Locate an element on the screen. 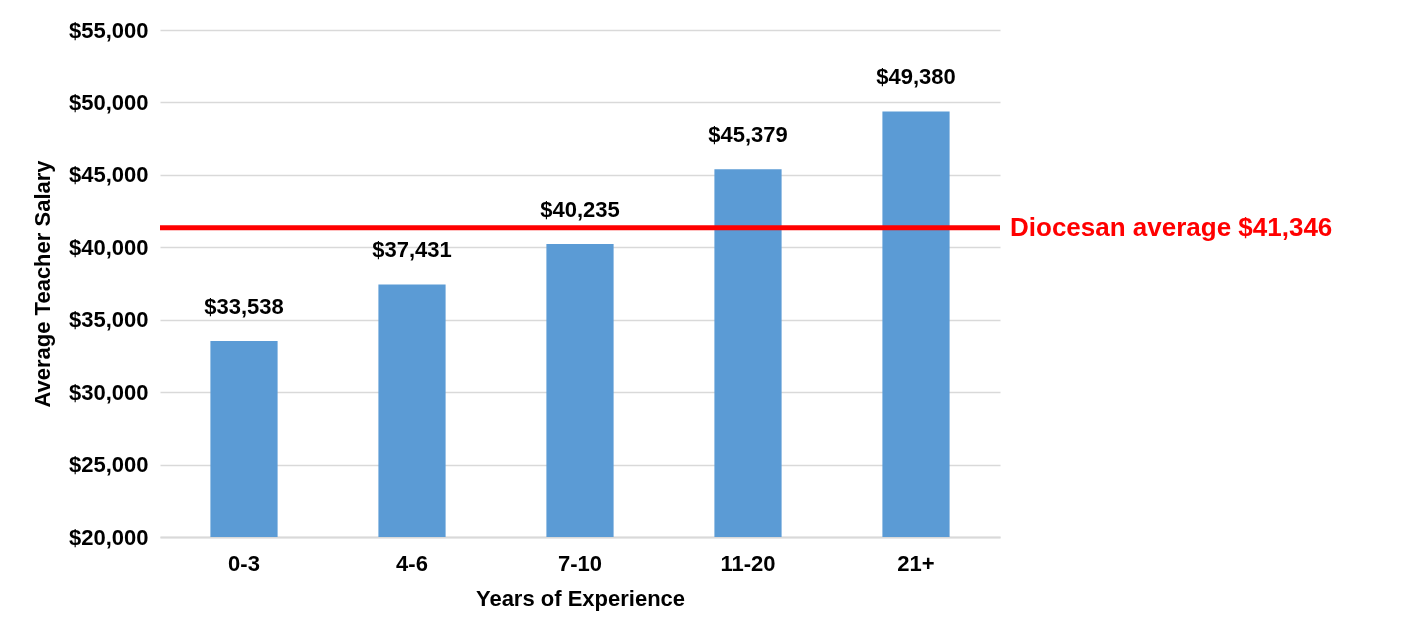 The image size is (1410, 639). y-tick-label: $55,000 is located at coordinates (108, 30).